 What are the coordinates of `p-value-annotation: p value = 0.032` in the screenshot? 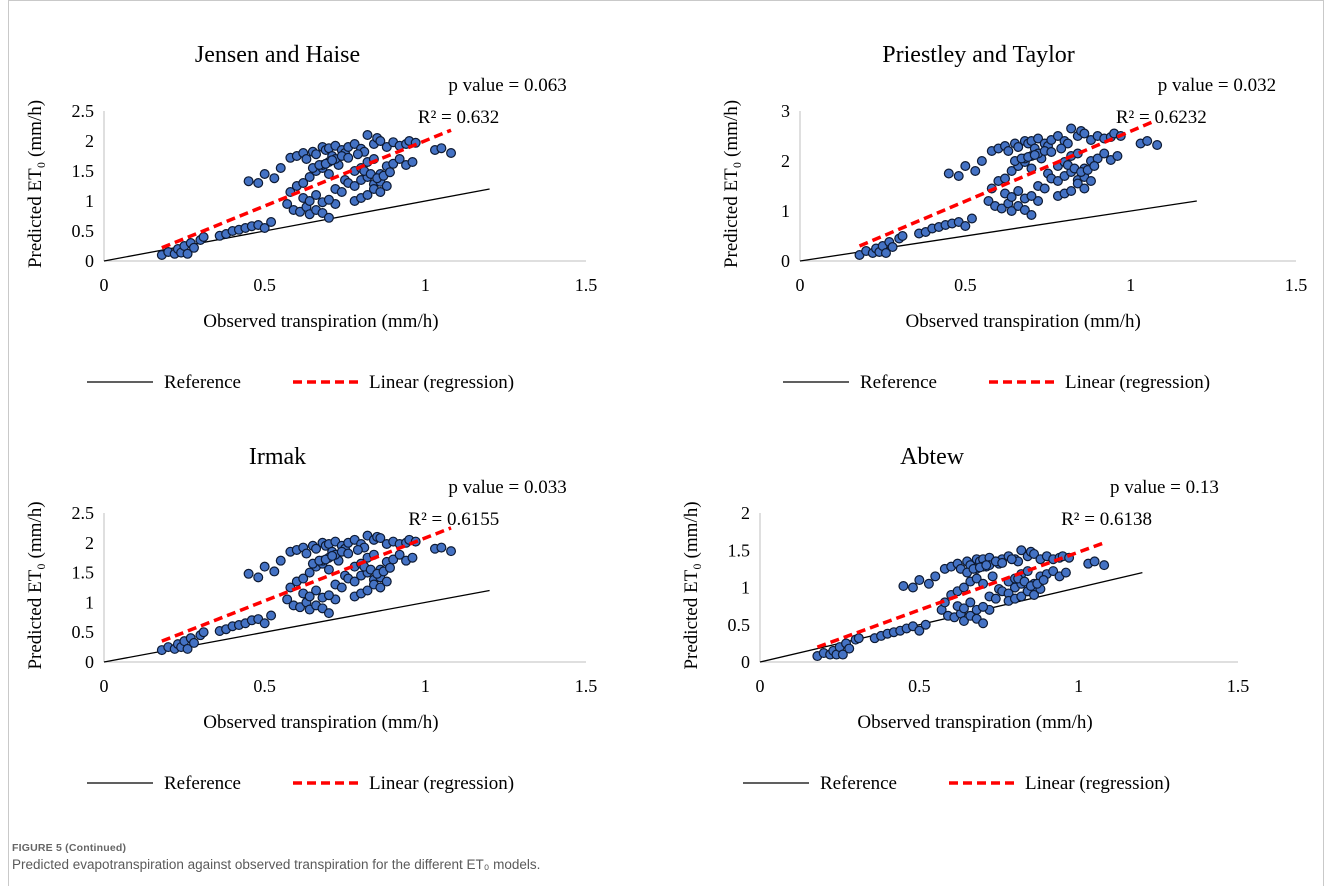 It's located at (1217, 85).